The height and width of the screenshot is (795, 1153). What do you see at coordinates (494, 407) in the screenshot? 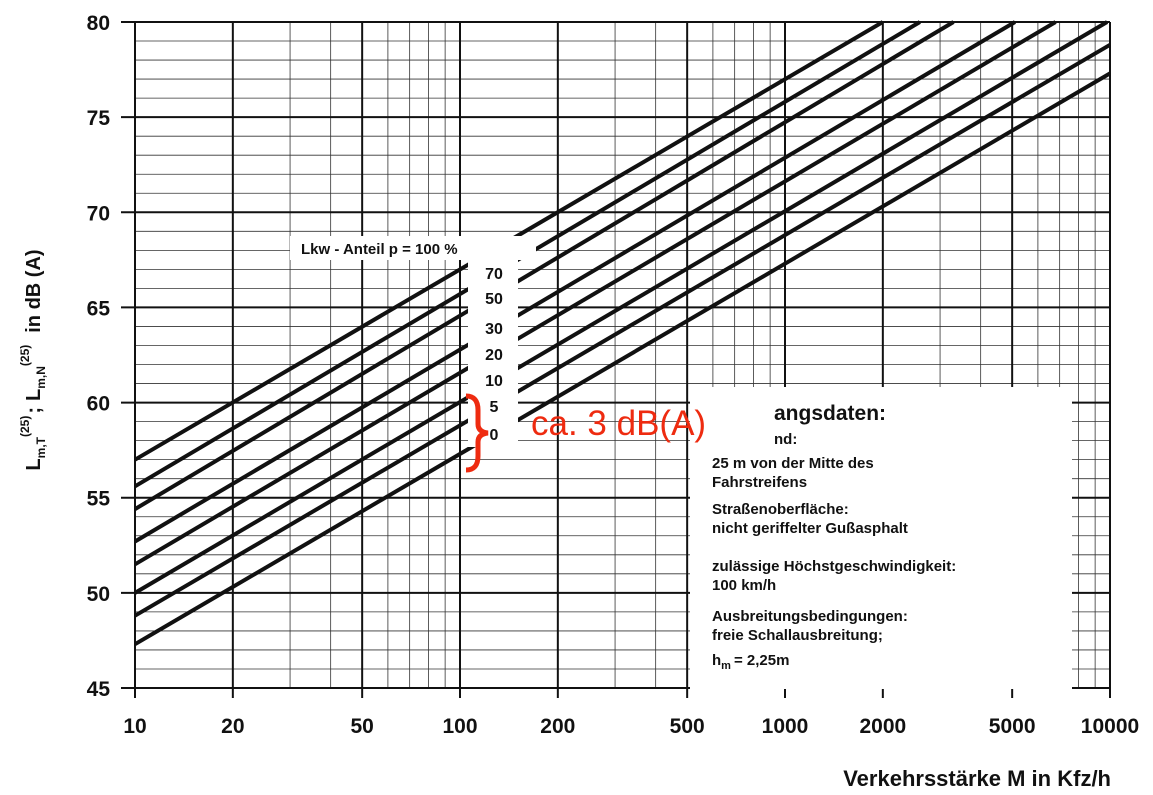
I see `series-label-p5: 5` at bounding box center [494, 407].